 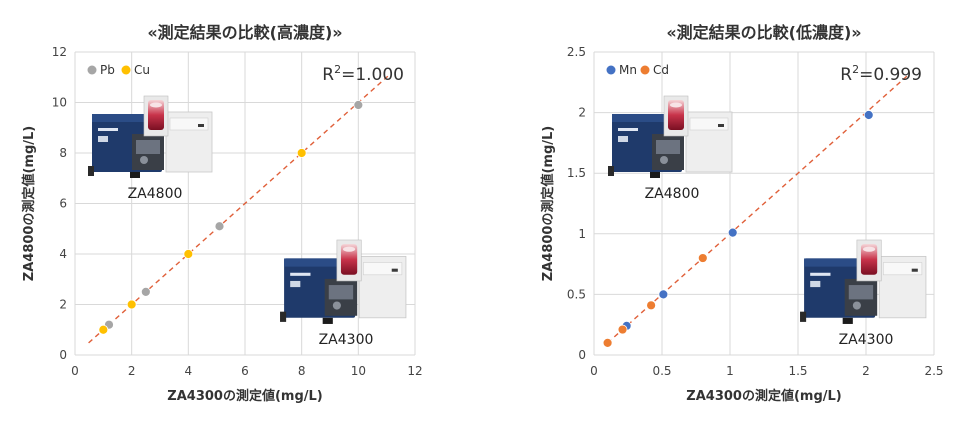 I want to click on legend-label: Cd, so click(x=661, y=70).